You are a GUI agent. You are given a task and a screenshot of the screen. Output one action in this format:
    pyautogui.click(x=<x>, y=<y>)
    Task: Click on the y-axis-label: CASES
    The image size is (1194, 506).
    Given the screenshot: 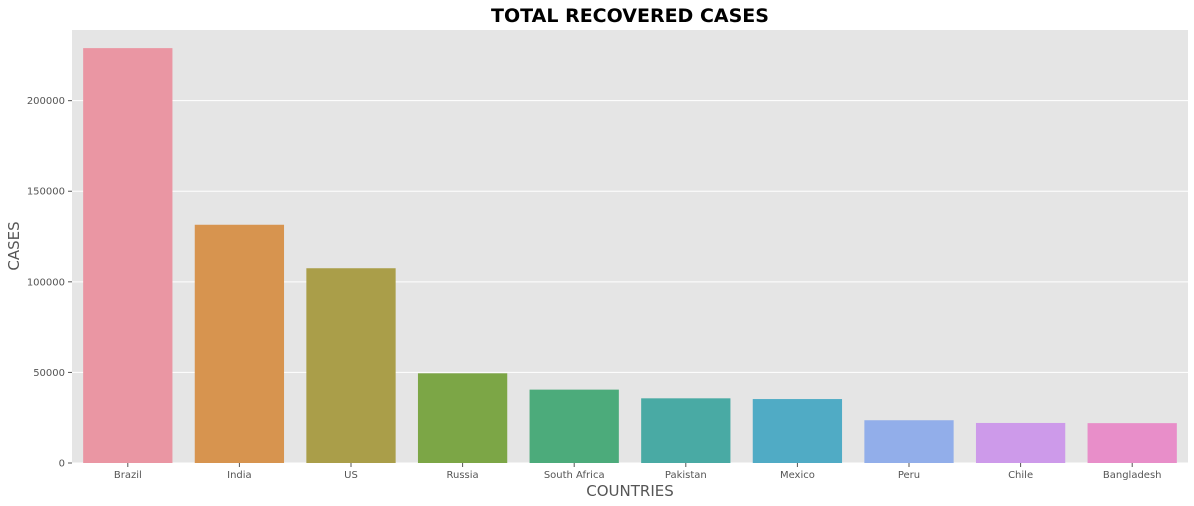 What is the action you would take?
    pyautogui.click(x=14, y=245)
    